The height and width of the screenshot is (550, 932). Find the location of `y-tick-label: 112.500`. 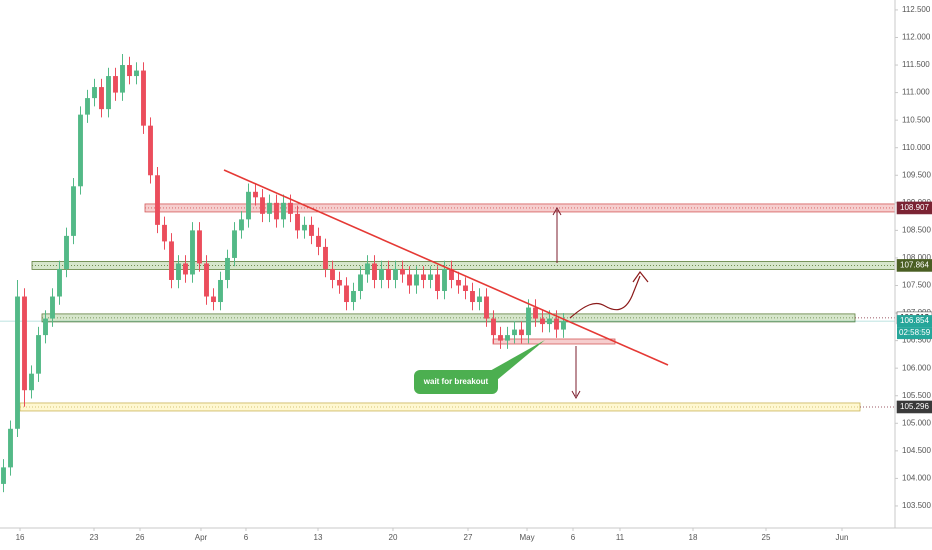

y-tick-label: 112.500 is located at coordinates (916, 9).